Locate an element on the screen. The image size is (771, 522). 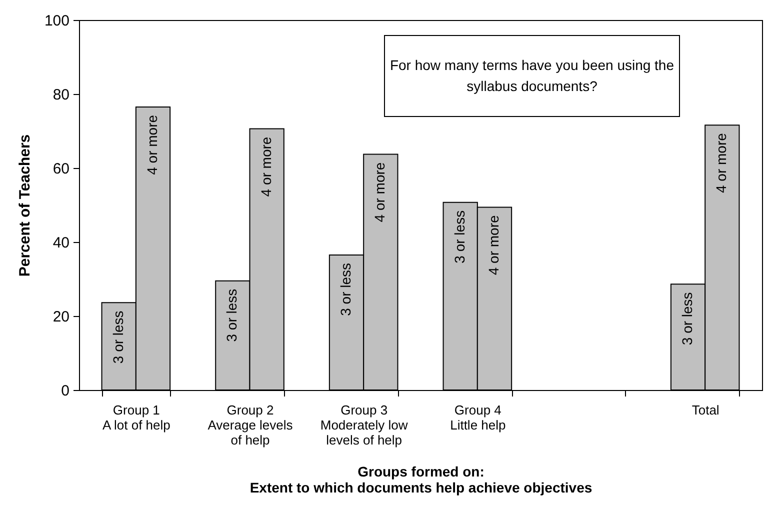
y-tick-label: 20 is located at coordinates (61, 317).